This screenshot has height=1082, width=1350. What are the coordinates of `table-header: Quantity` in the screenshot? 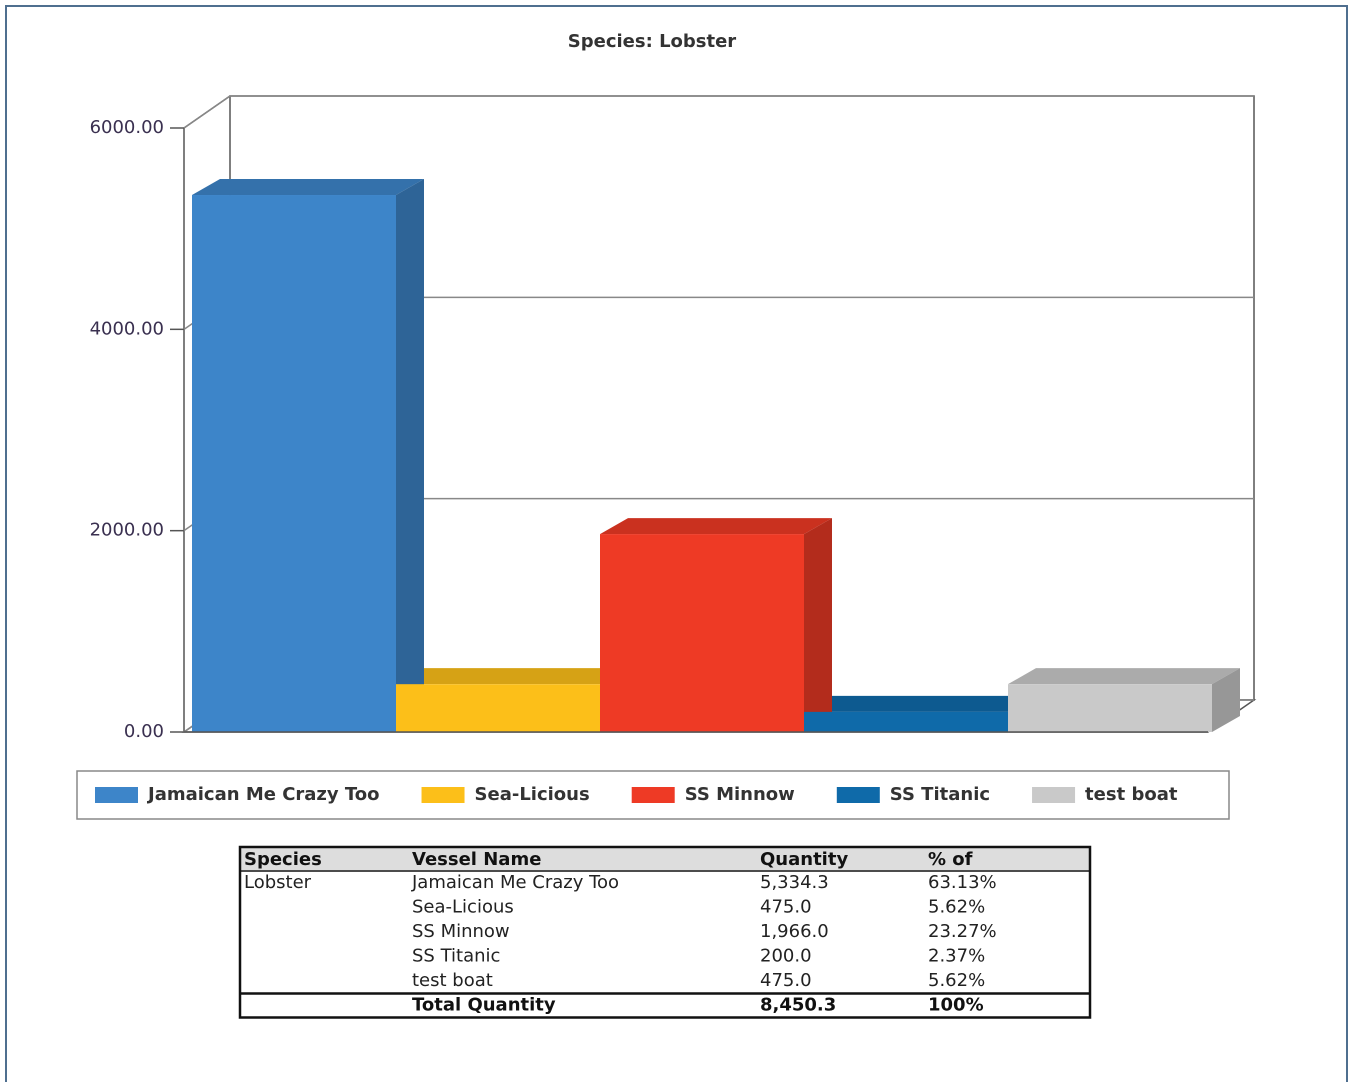 It's located at (804, 859).